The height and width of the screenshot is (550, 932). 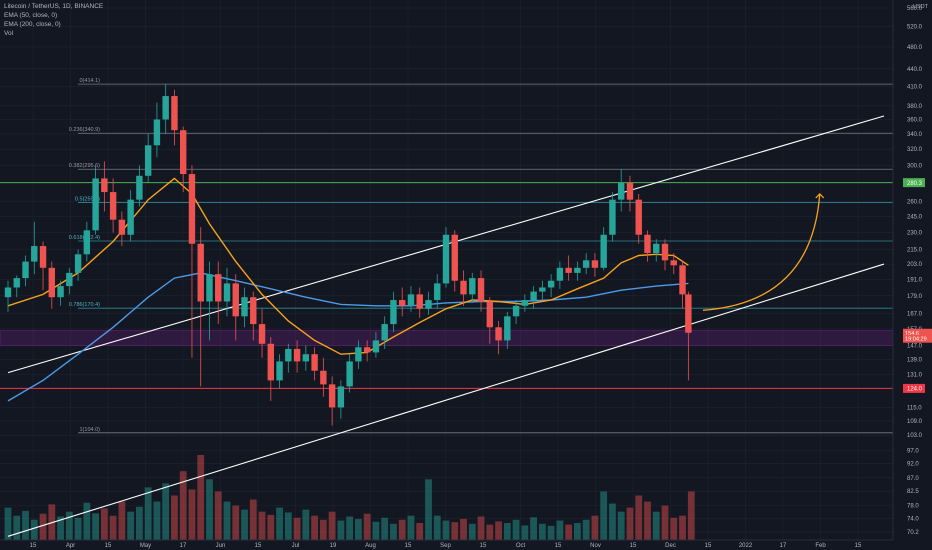 I want to click on fib-label: 0(414.1), so click(x=90, y=81).